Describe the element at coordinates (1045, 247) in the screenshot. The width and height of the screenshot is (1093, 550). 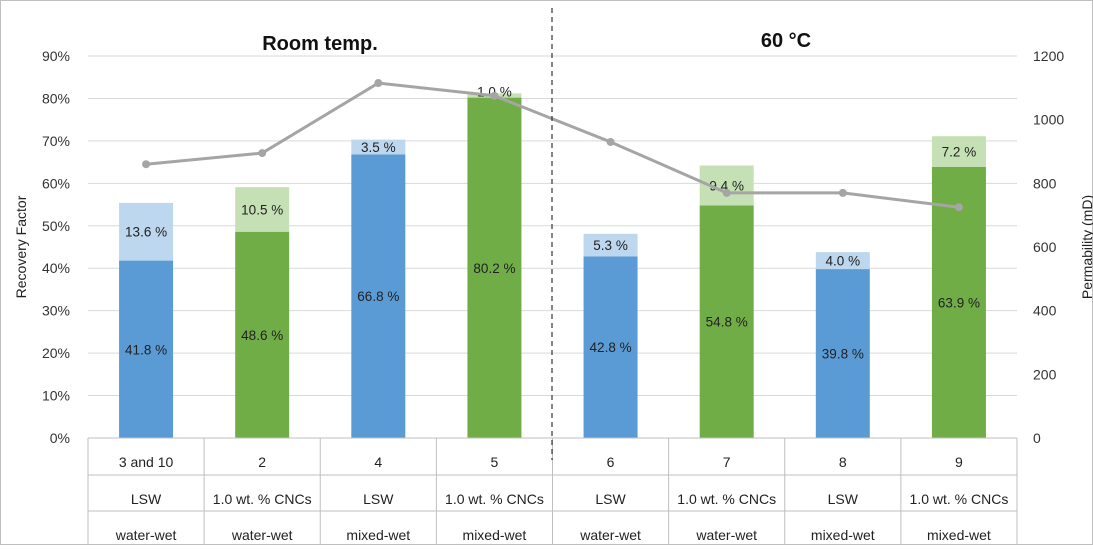
I see `y2-tick-label: 600` at that location.